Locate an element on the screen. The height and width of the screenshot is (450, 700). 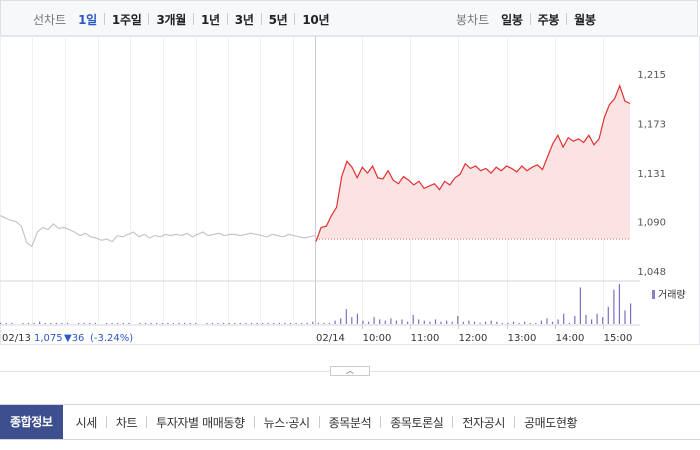
chevron-up-icon: ︿ is located at coordinates (350, 370).